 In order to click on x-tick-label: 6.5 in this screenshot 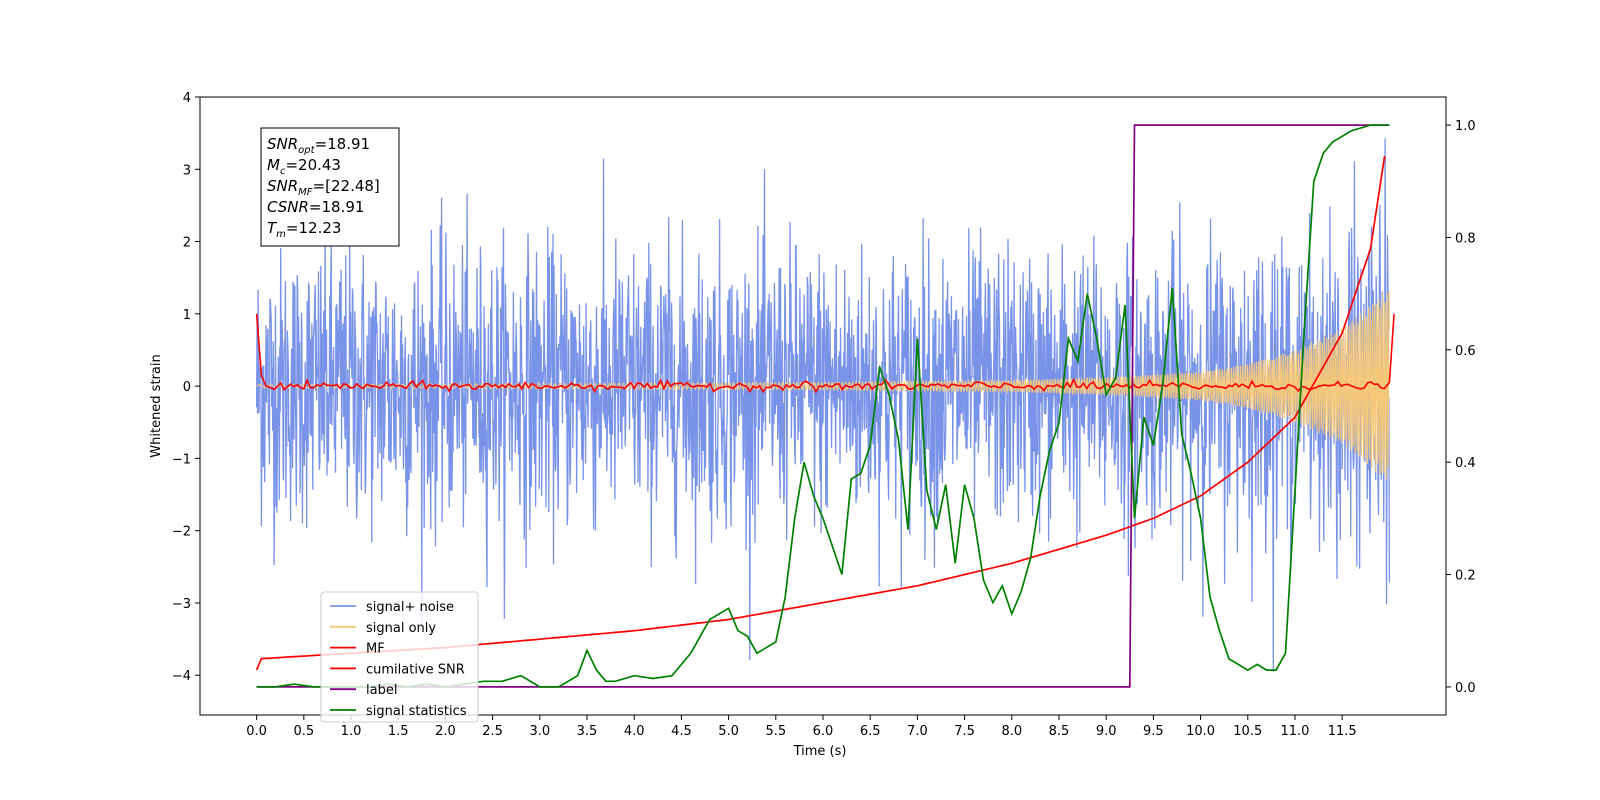, I will do `click(870, 731)`.